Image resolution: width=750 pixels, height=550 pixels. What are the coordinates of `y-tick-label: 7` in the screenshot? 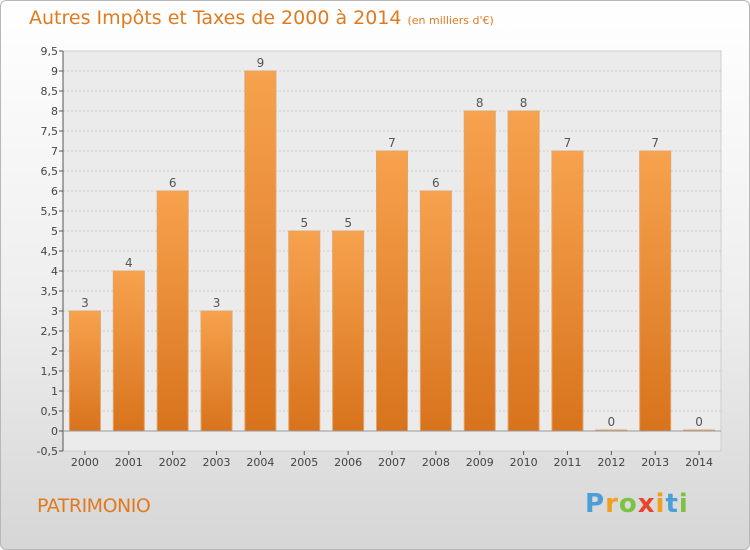 It's located at (54, 151).